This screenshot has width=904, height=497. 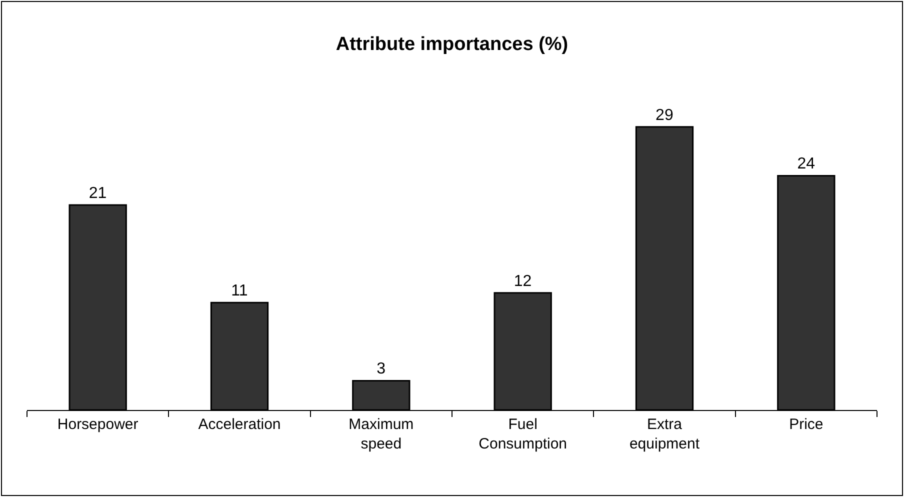 What do you see at coordinates (523, 434) in the screenshot?
I see `x-tick-label: Fuel Consumption` at bounding box center [523, 434].